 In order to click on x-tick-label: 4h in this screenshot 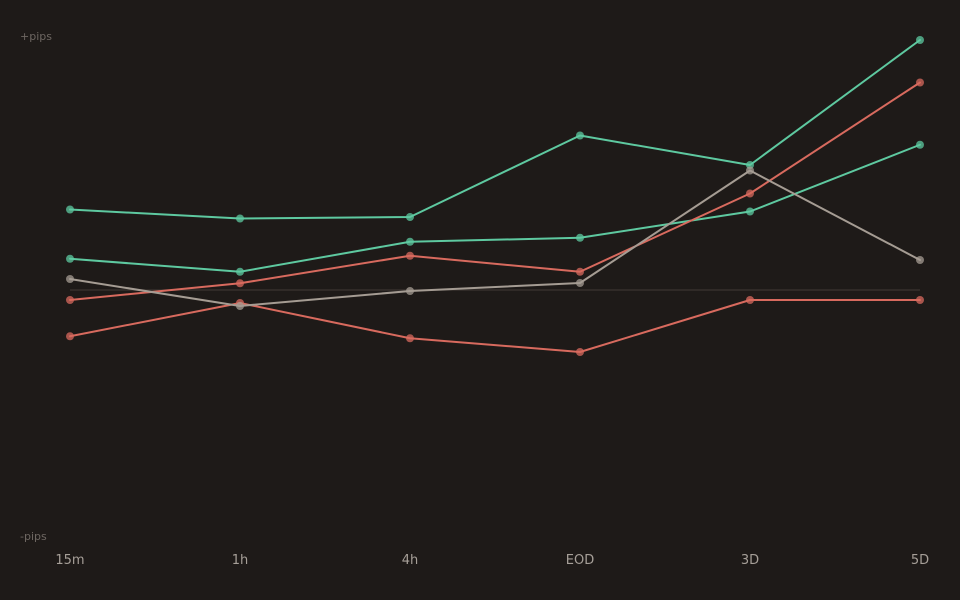, I will do `click(410, 560)`.